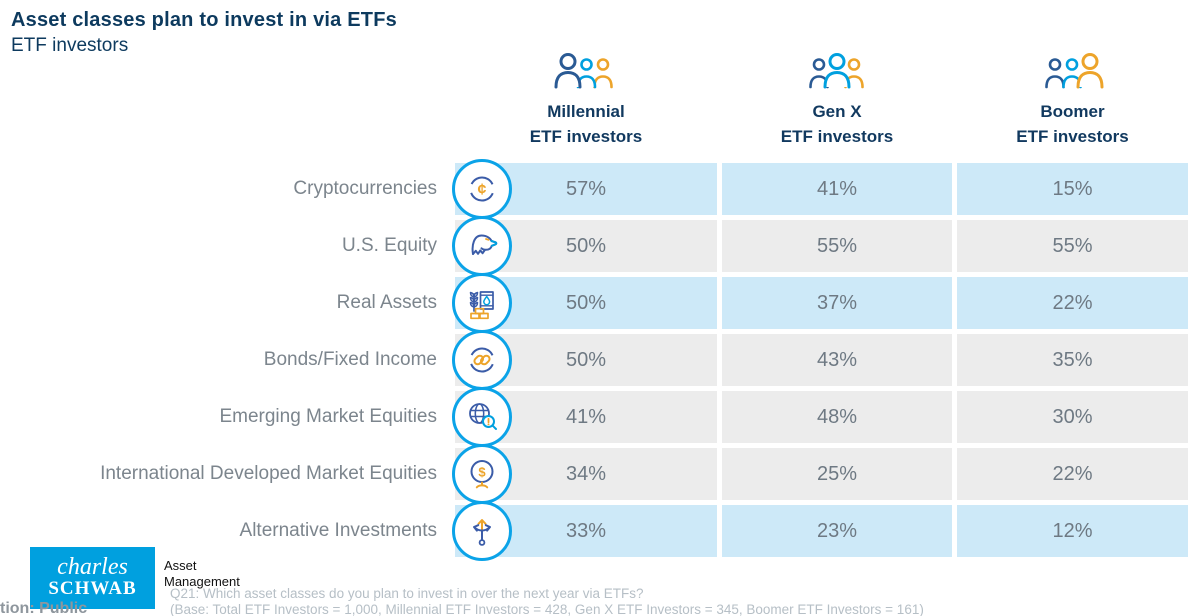 This screenshot has height=616, width=1200. What do you see at coordinates (837, 100) in the screenshot?
I see `column-header-genx: Gen X ETF investors` at bounding box center [837, 100].